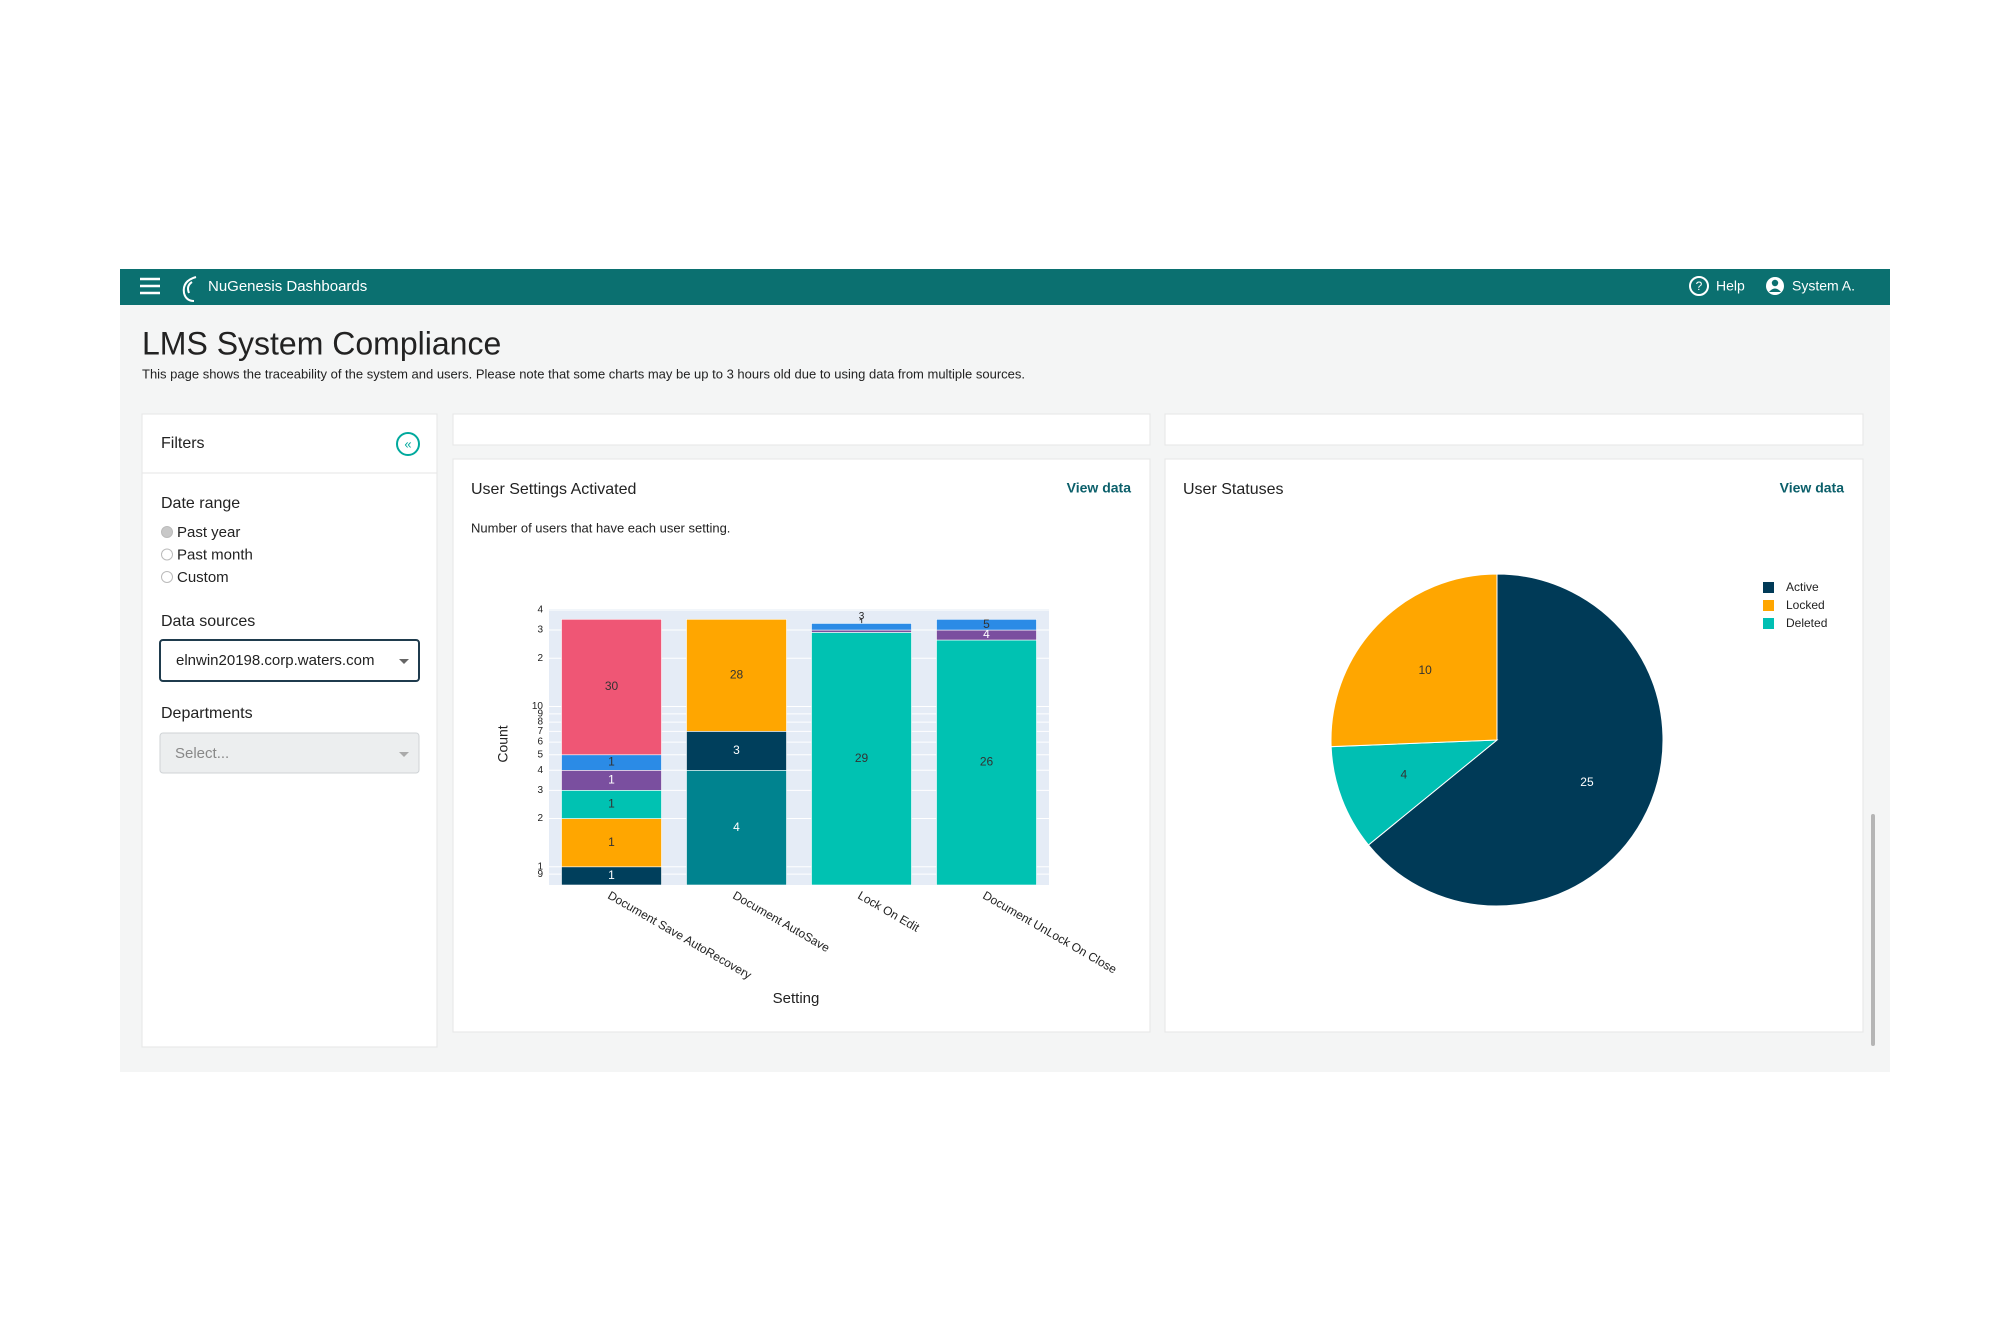  I want to click on y-axis-title: Count, so click(503, 743).